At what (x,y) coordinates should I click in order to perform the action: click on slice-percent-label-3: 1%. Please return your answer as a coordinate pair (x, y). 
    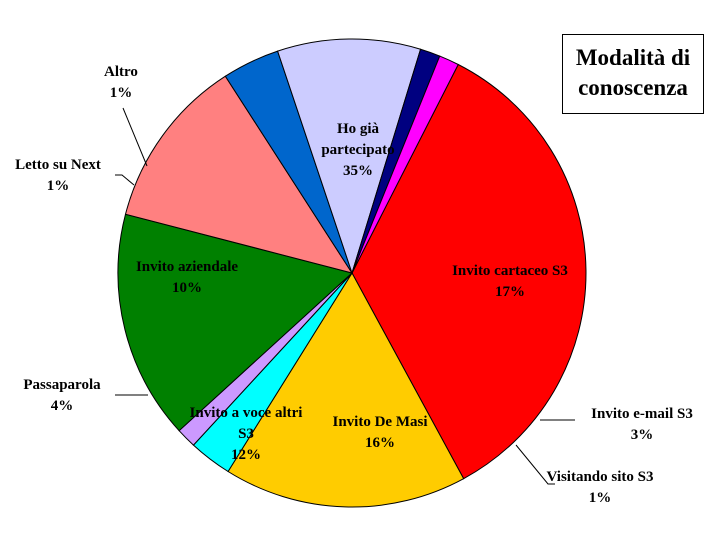
    Looking at the image, I should click on (600, 498).